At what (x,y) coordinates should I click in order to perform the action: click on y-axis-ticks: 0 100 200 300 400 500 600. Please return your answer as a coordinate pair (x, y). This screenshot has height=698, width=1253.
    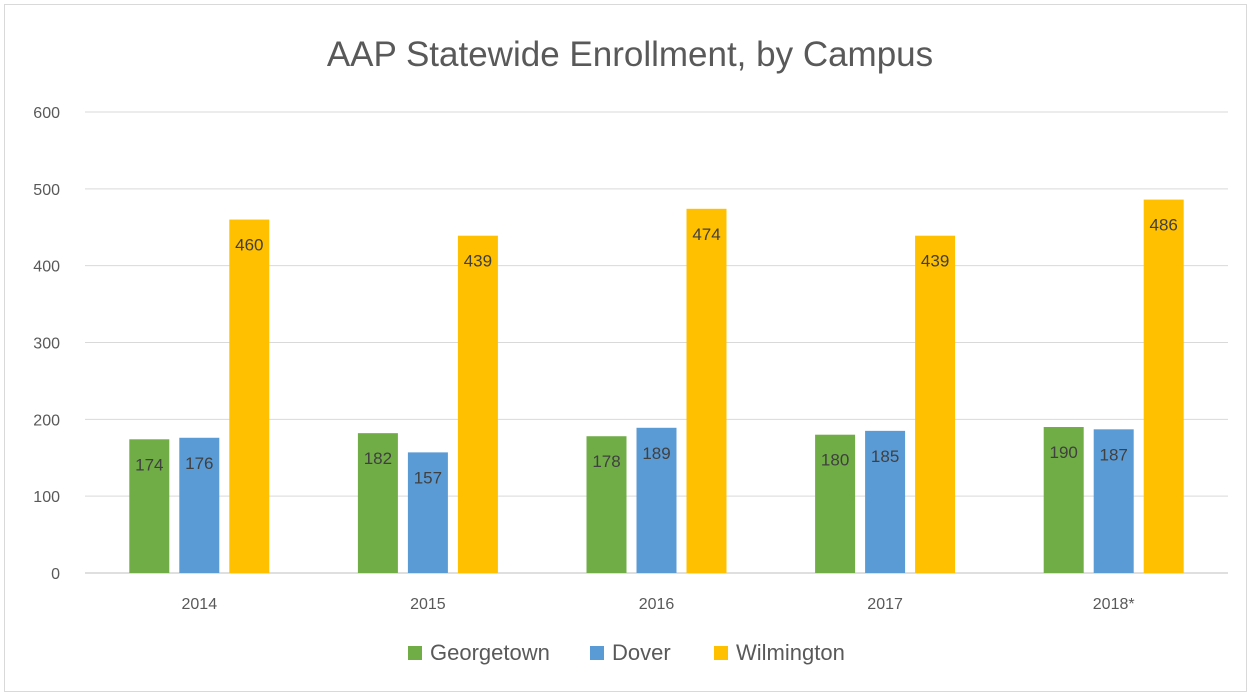
    Looking at the image, I should click on (46, 344).